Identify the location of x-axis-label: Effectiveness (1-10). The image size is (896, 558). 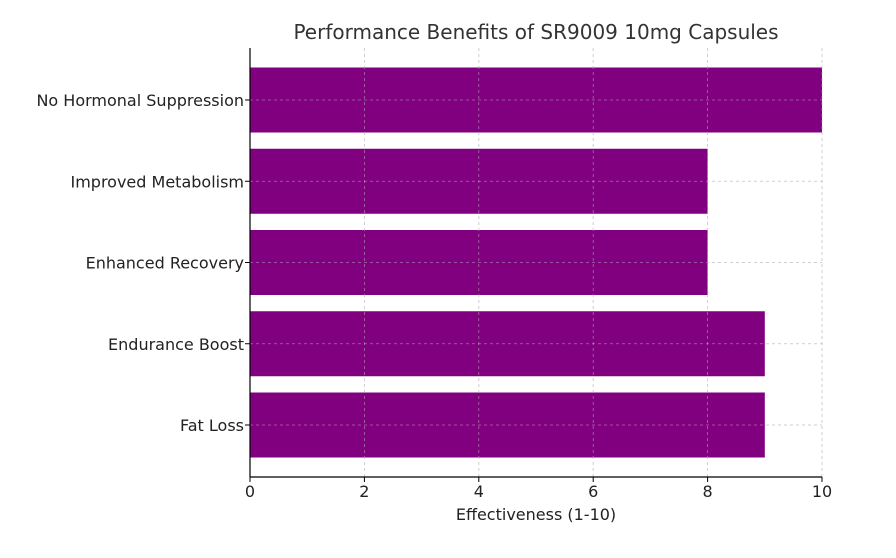
(536, 514).